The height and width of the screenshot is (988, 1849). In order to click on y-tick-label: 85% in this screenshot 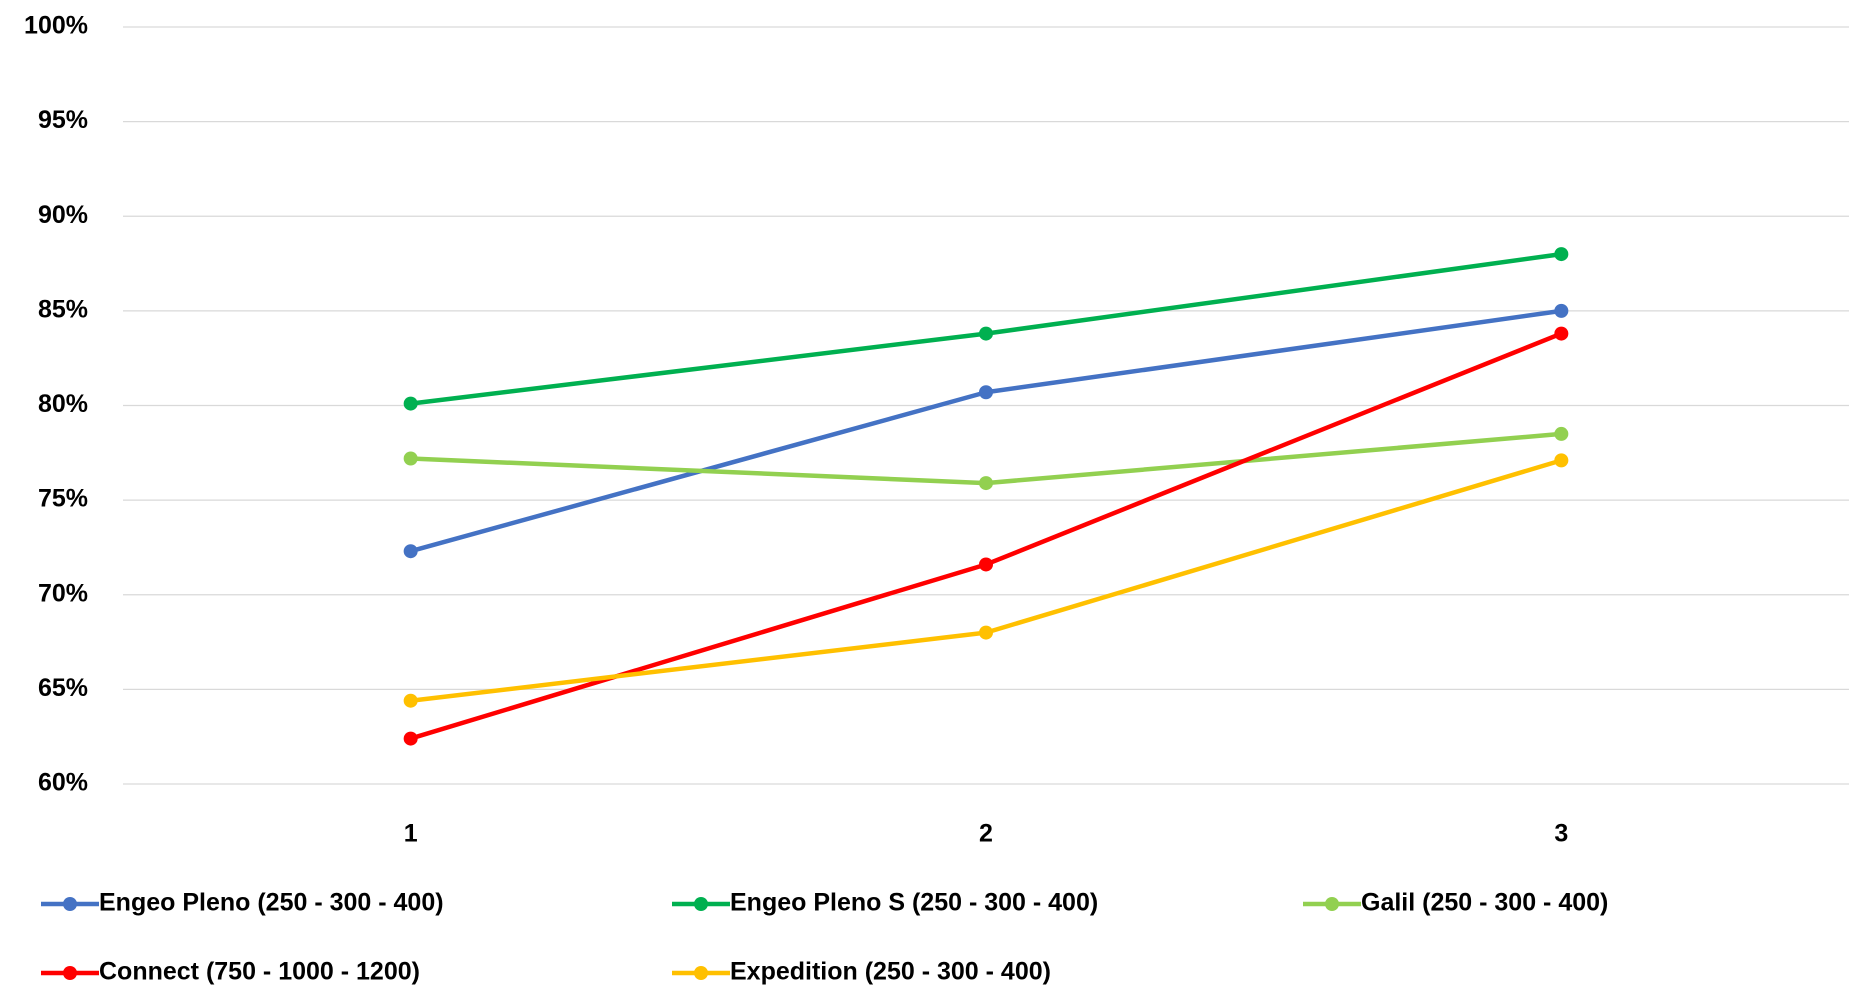, I will do `click(63, 309)`.